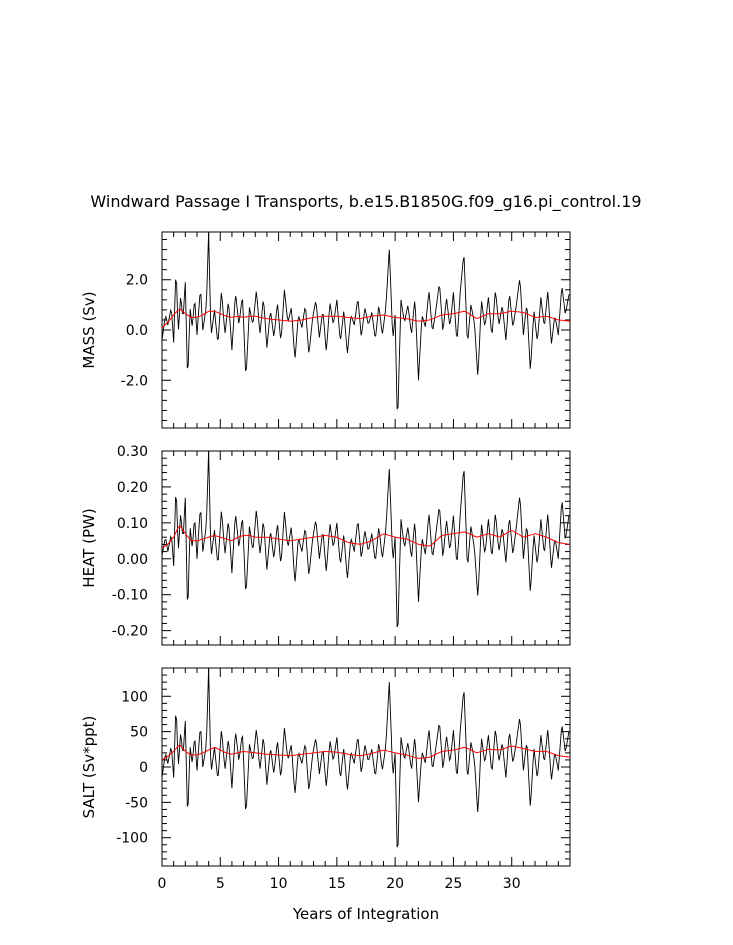 The image size is (733, 945). What do you see at coordinates (366, 318) in the screenshot?
I see `mass-smooth-series-line` at bounding box center [366, 318].